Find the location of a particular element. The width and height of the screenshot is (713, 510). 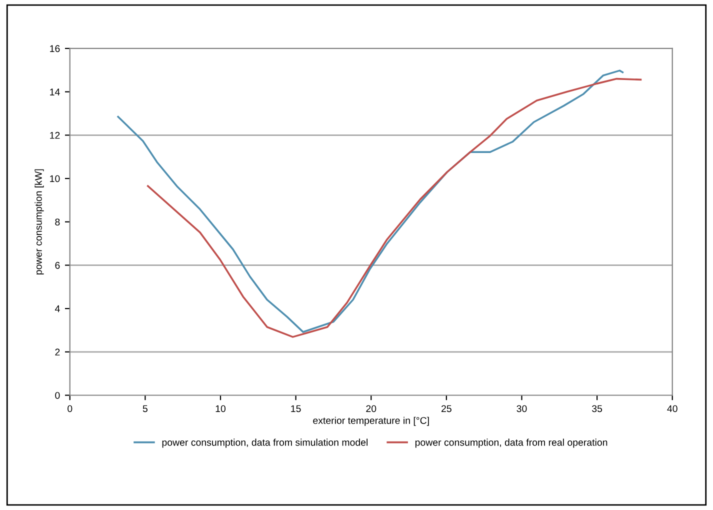

y-tick-label: 16 is located at coordinates (55, 48).